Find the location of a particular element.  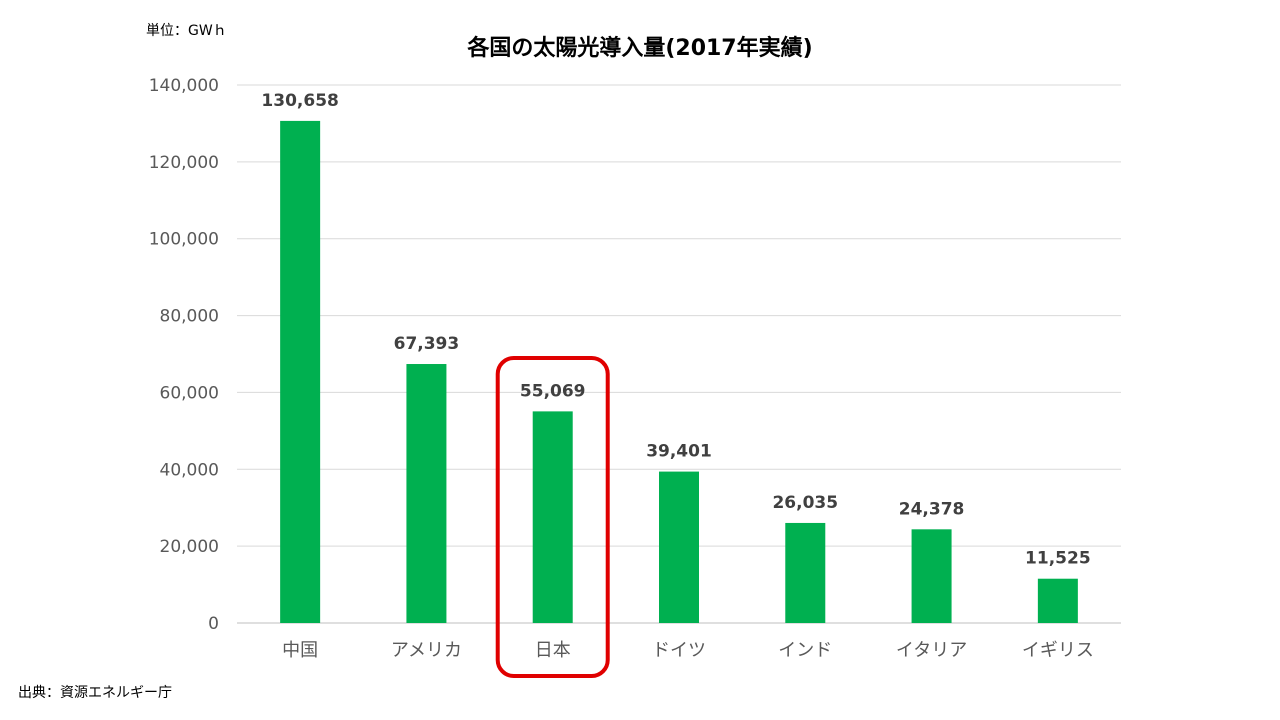

data-label: 67,393 is located at coordinates (427, 344).